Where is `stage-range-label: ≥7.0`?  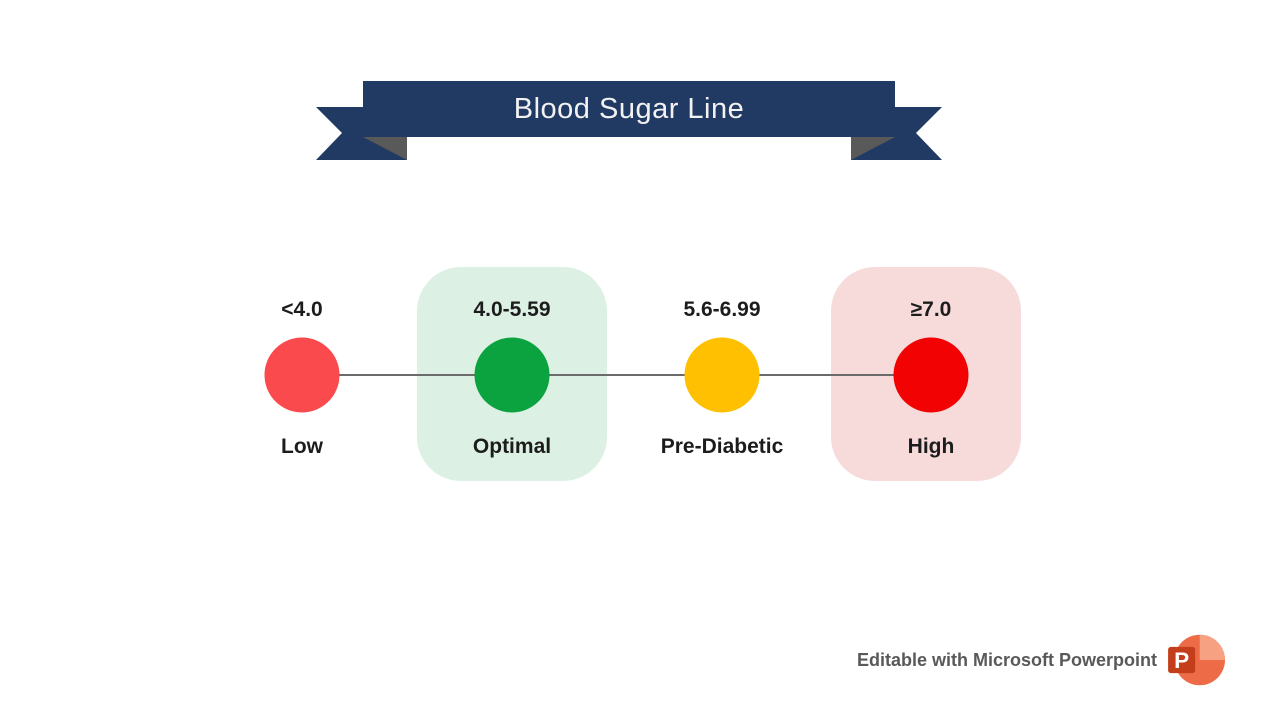
stage-range-label: ≥7.0 is located at coordinates (931, 309).